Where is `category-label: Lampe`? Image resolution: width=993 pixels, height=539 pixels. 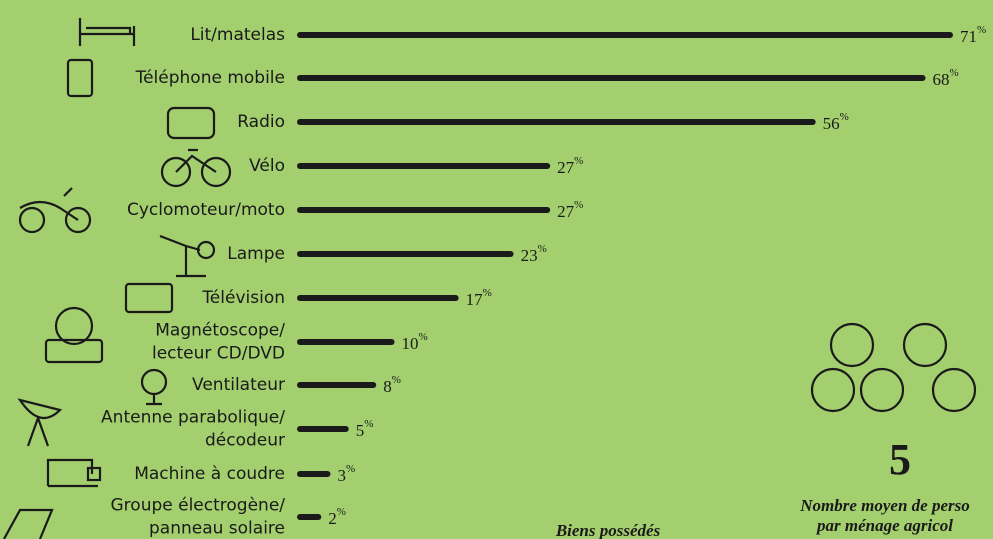 category-label: Lampe is located at coordinates (256, 254).